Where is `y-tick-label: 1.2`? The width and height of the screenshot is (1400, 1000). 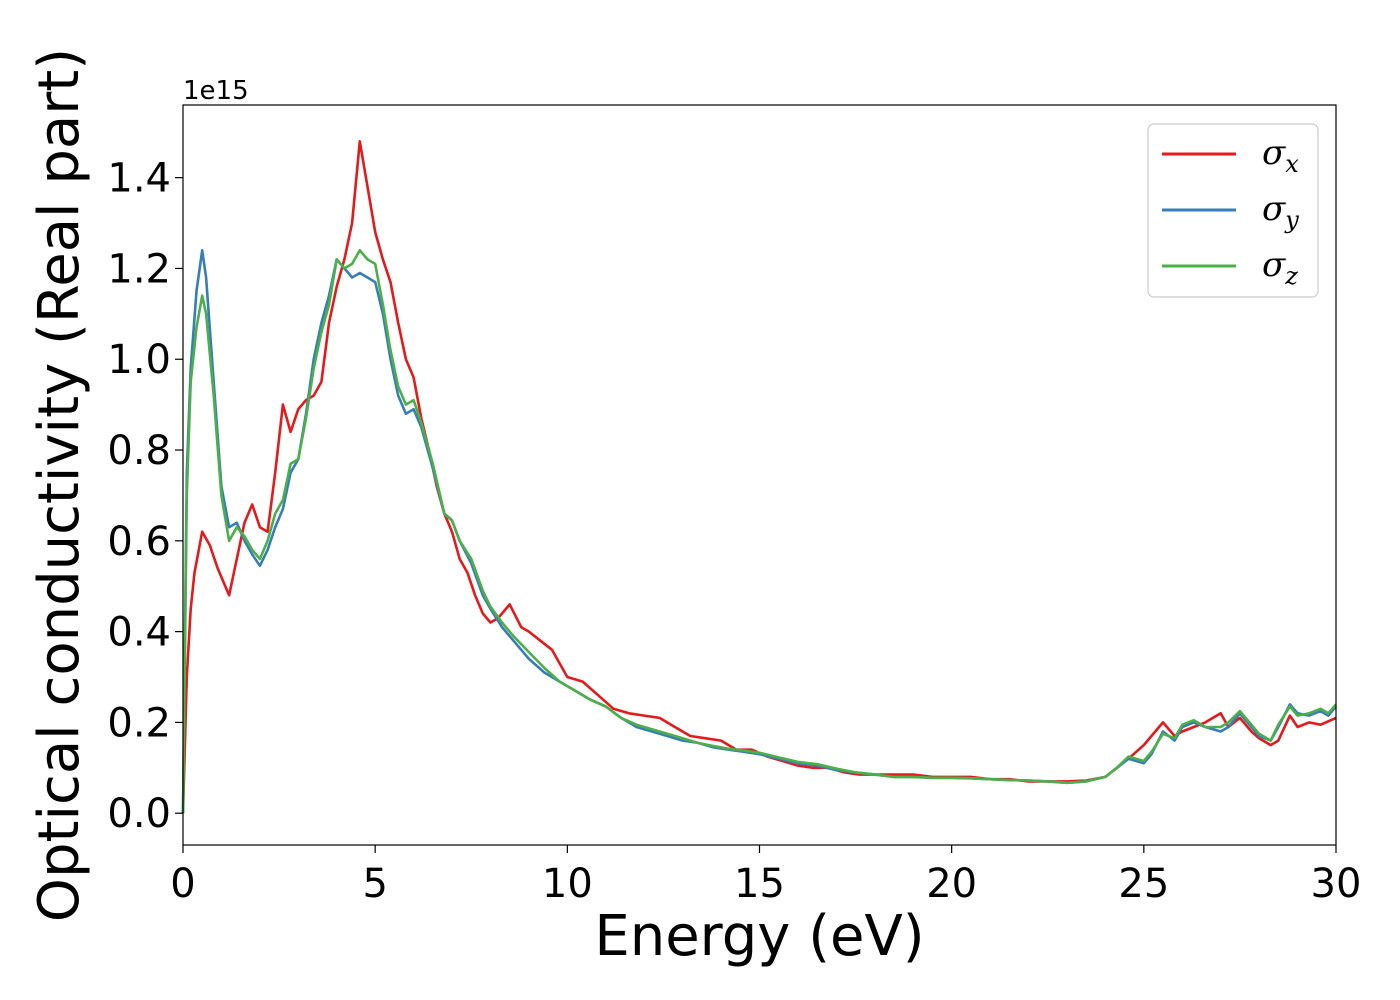 y-tick-label: 1.2 is located at coordinates (139, 269).